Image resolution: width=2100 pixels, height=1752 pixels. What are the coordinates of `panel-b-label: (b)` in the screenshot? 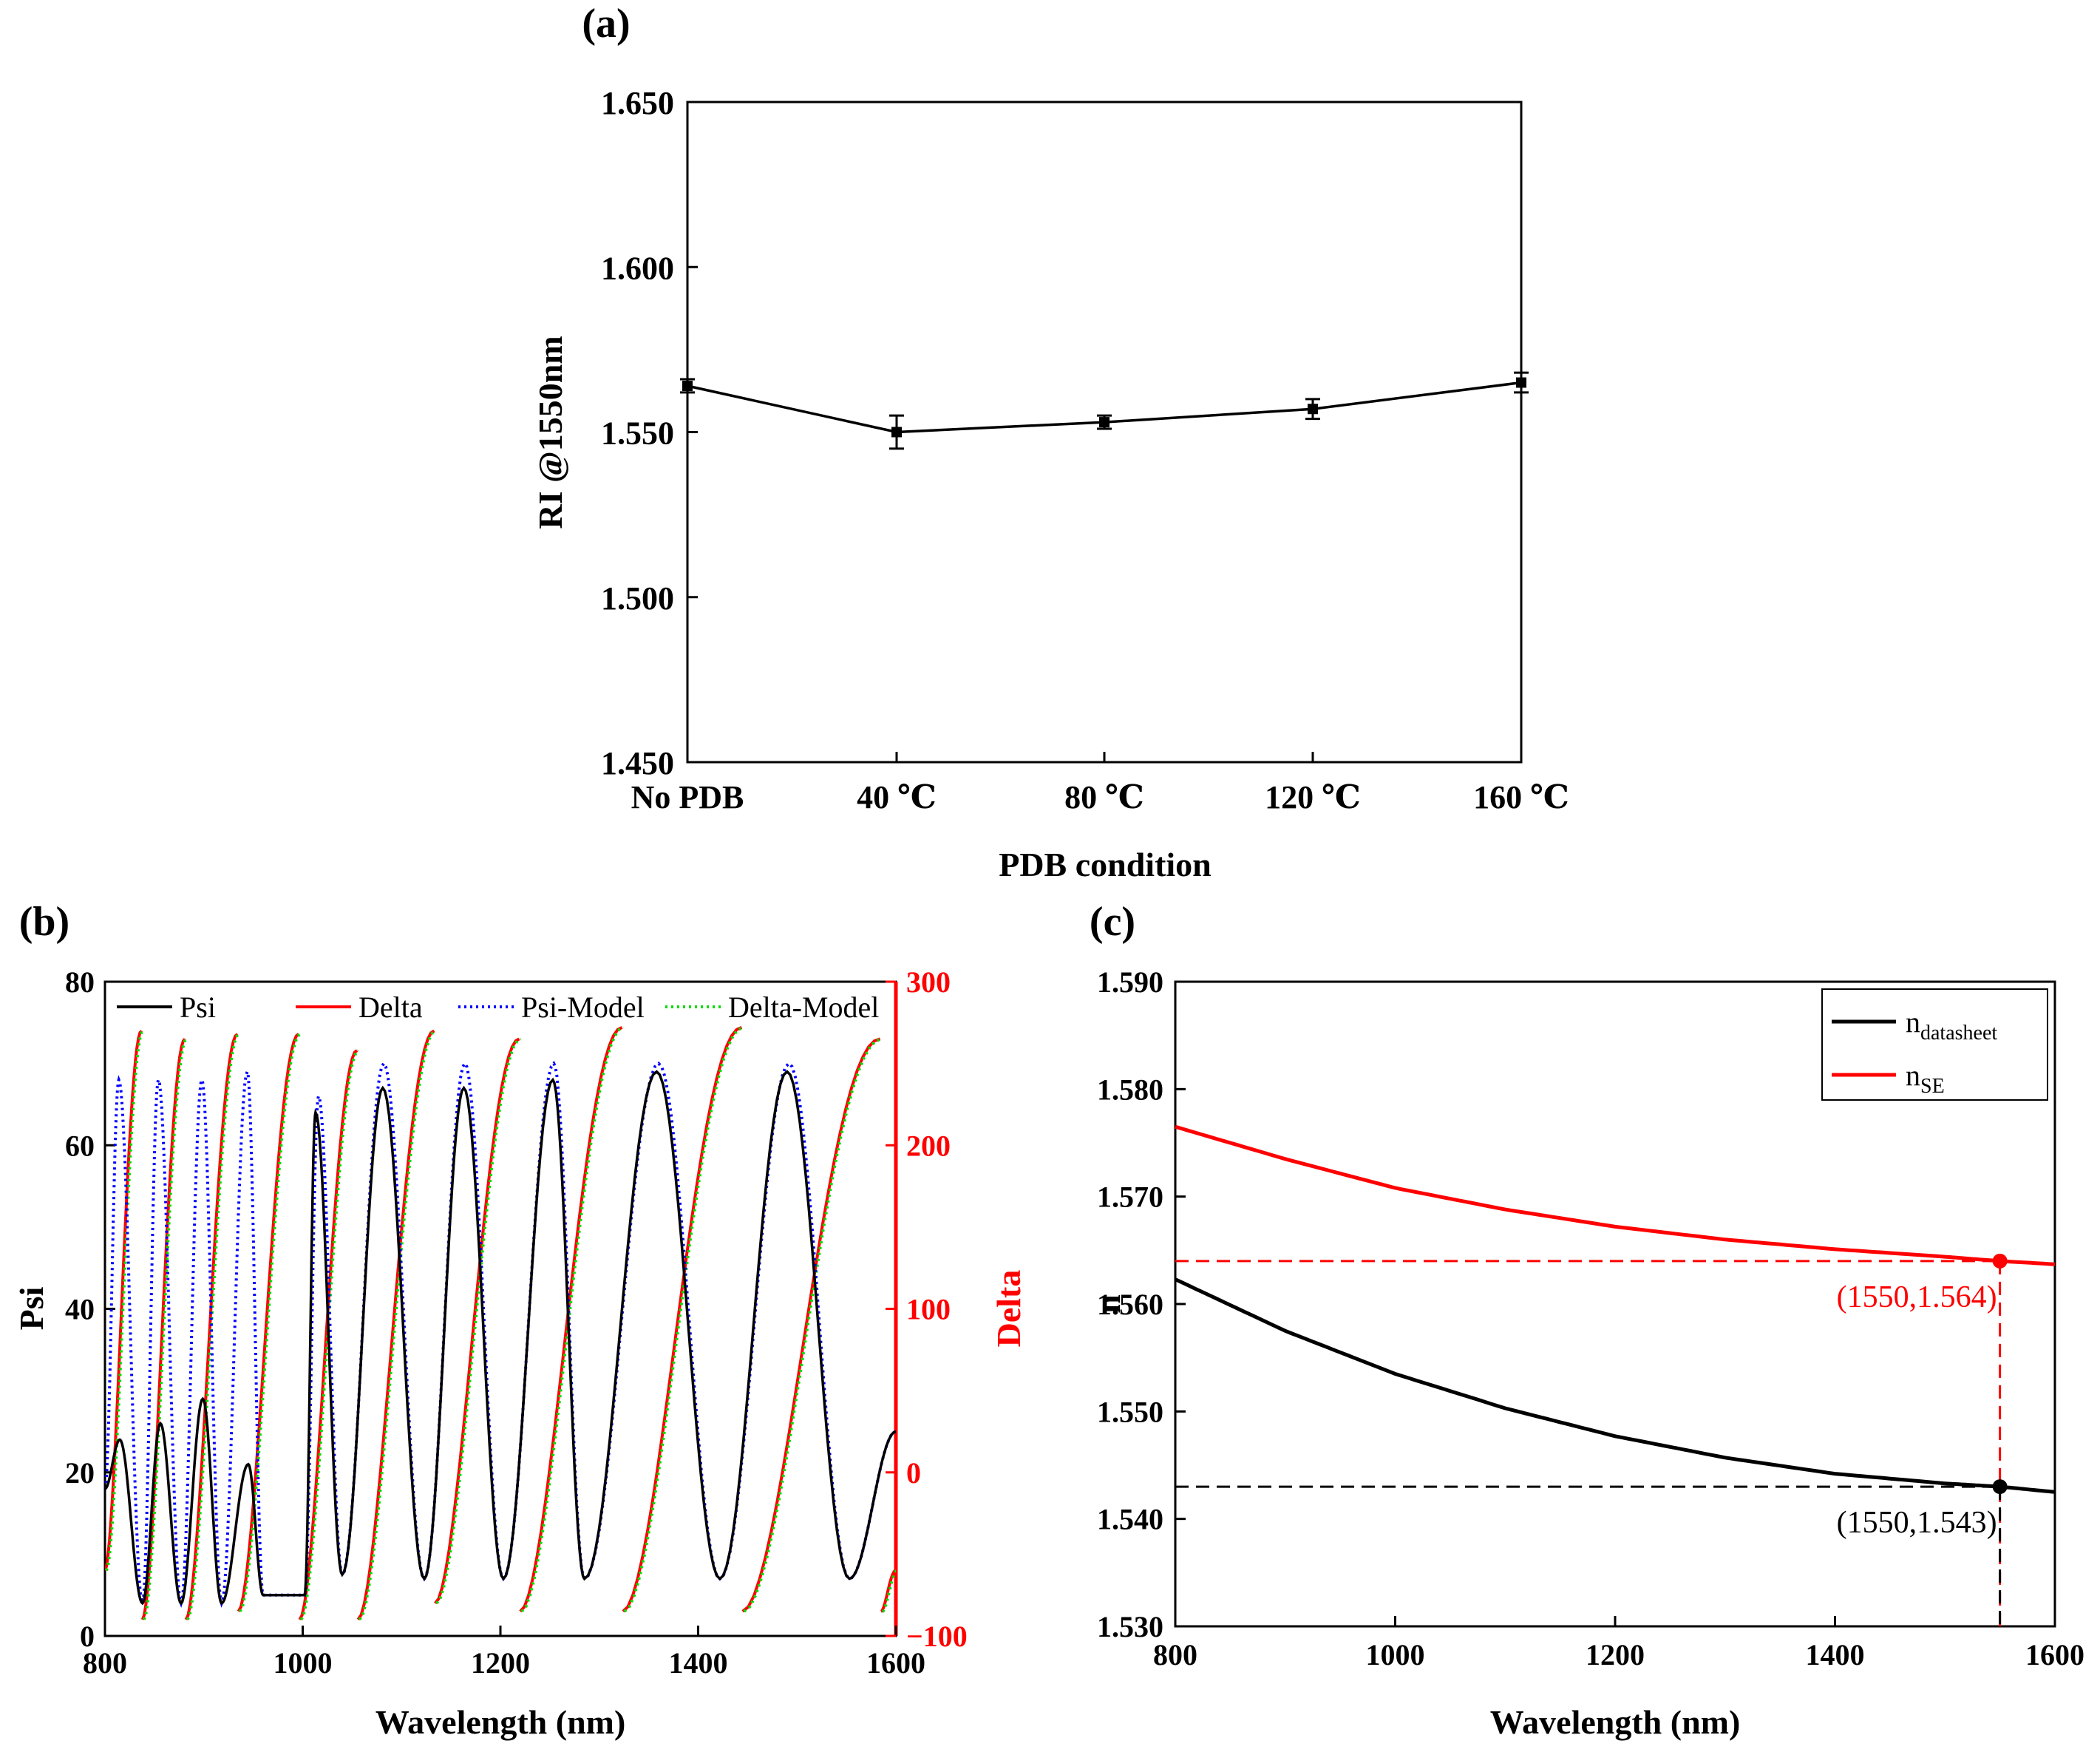 It's located at (44, 922).